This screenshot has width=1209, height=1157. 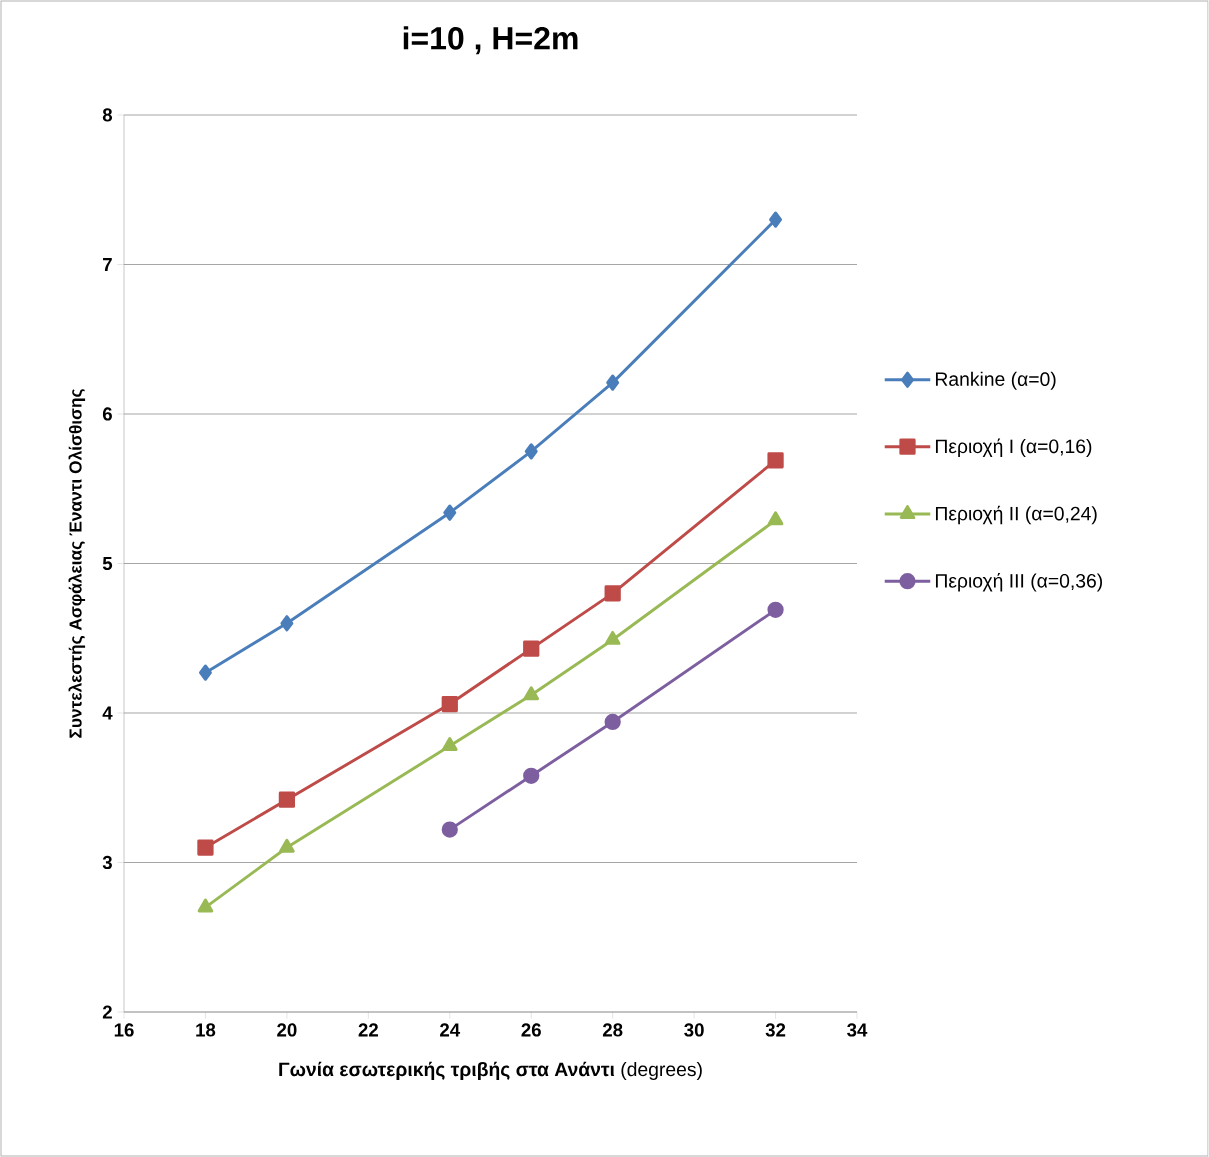 What do you see at coordinates (107, 264) in the screenshot?
I see `y-tick-label: 7` at bounding box center [107, 264].